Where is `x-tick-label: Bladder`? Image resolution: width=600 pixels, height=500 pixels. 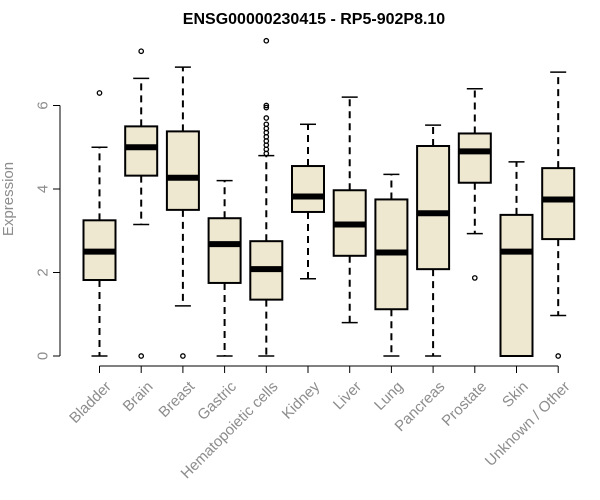 x-tick-label: Bladder is located at coordinates (90, 402).